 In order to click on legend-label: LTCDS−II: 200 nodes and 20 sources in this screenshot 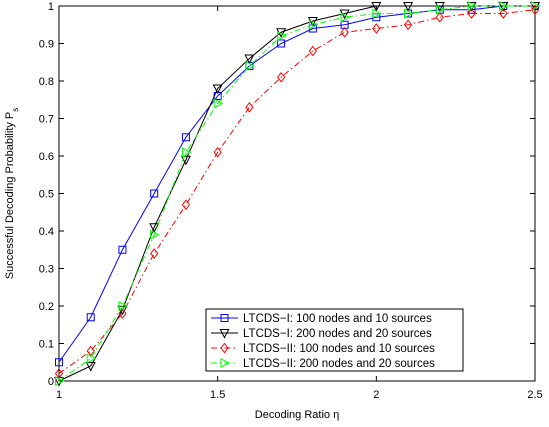, I will do `click(339, 364)`.